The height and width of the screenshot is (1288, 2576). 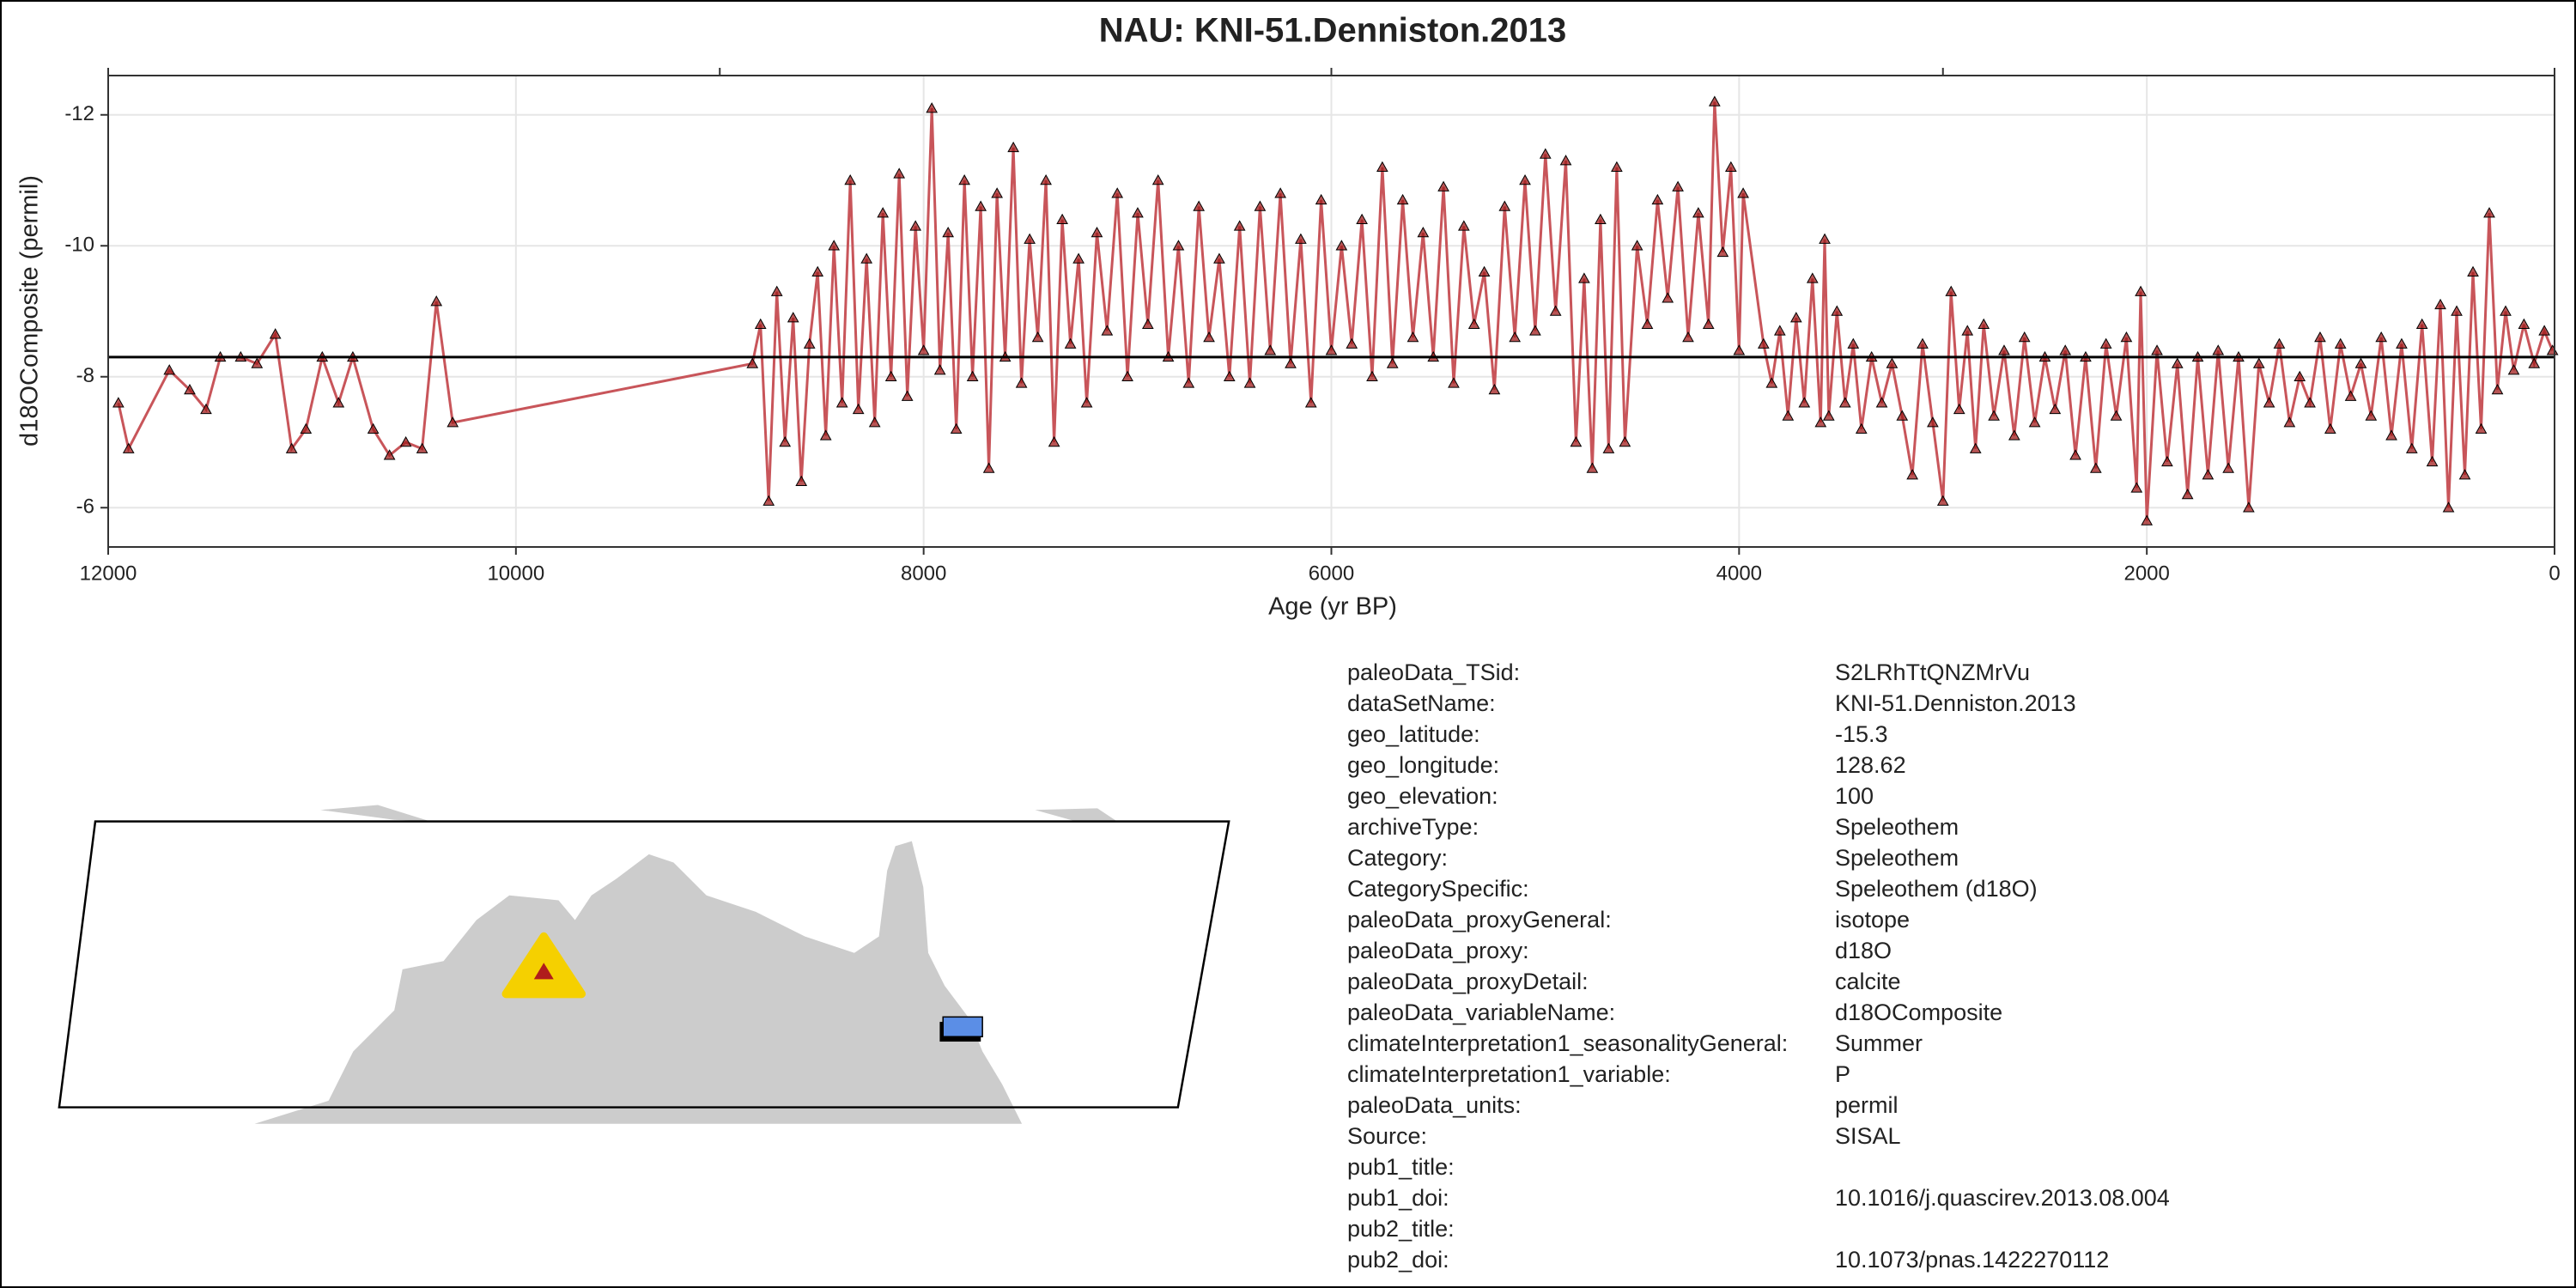 What do you see at coordinates (1398, 1198) in the screenshot?
I see `metadata-key: pub1_doi:` at bounding box center [1398, 1198].